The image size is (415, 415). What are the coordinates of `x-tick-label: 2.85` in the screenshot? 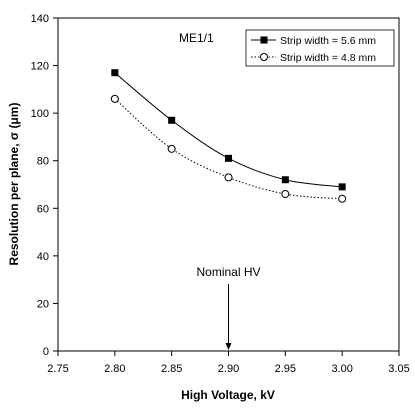 It's located at (171, 369).